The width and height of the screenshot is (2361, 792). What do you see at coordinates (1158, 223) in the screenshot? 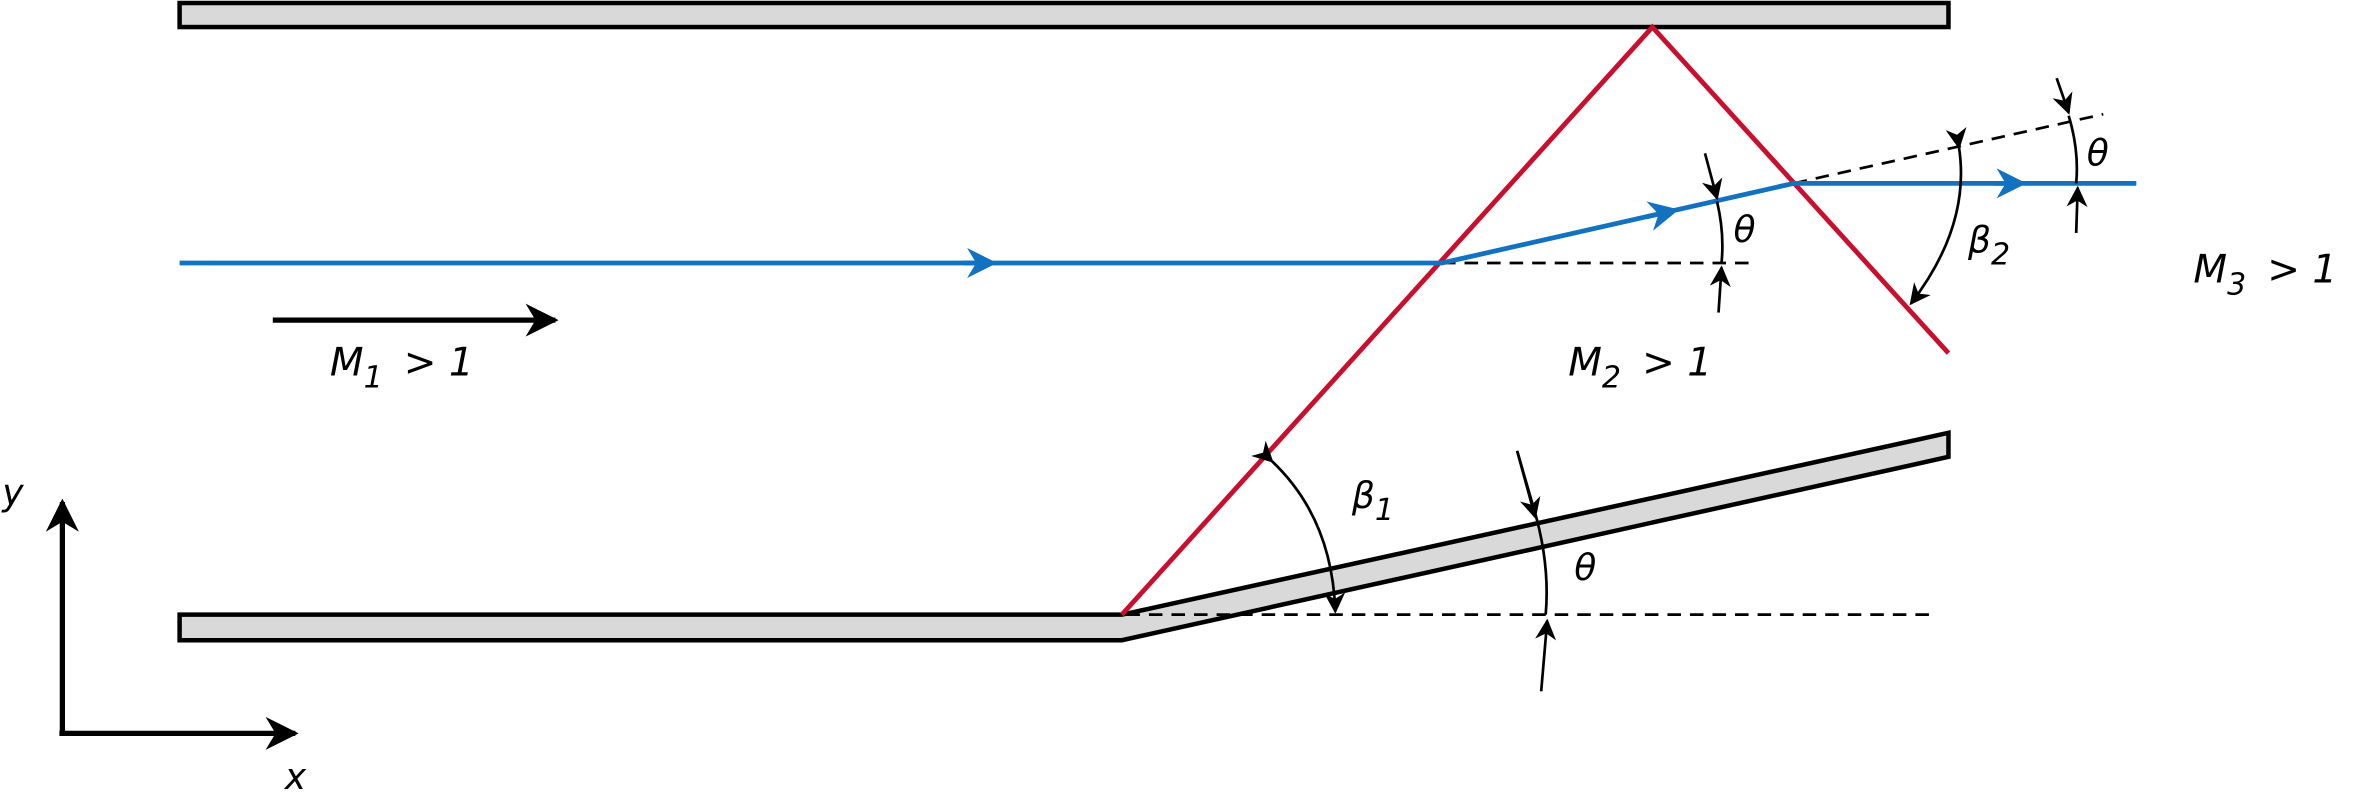
I see `streamline` at bounding box center [1158, 223].